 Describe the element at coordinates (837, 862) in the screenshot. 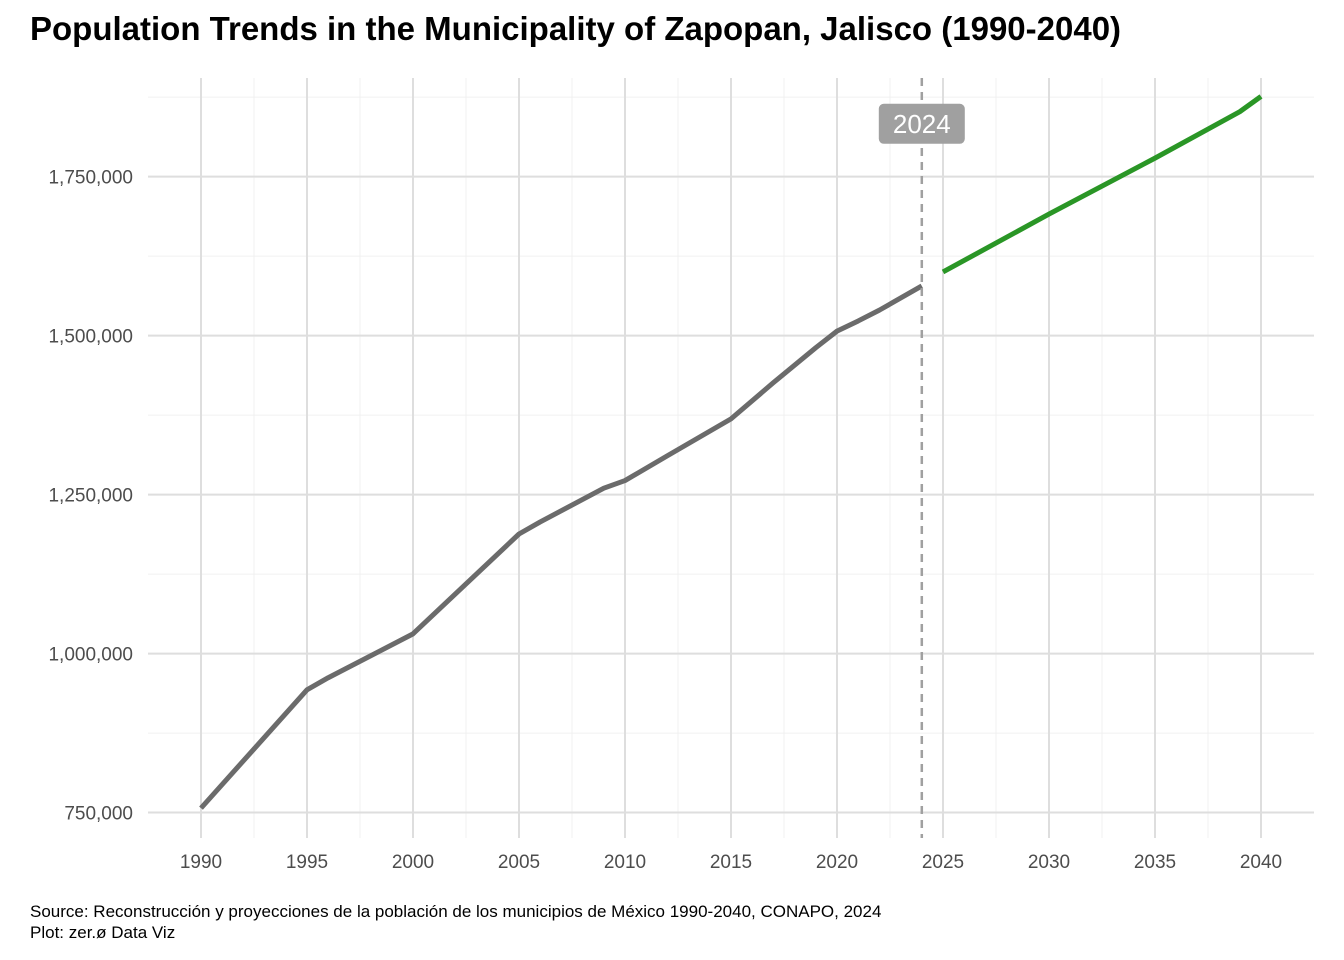

I see `x-tick-label: 2020` at that location.